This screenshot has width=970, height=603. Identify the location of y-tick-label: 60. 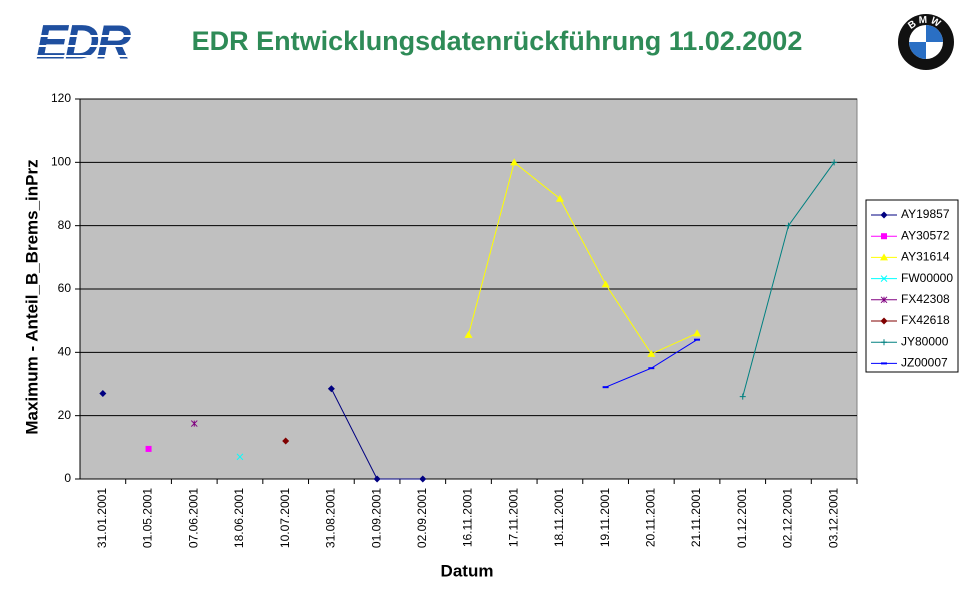
(65, 288).